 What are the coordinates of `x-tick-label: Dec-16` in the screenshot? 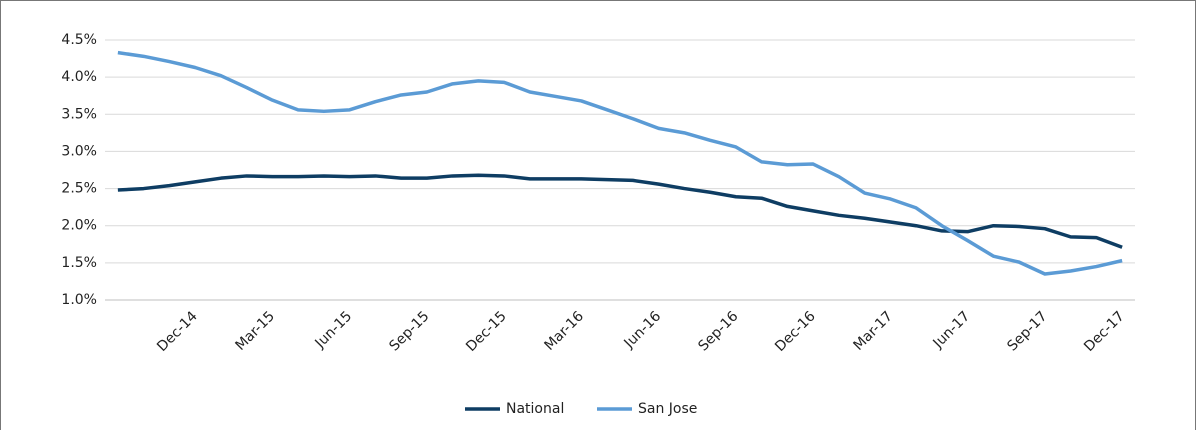 It's located at (795, 331).